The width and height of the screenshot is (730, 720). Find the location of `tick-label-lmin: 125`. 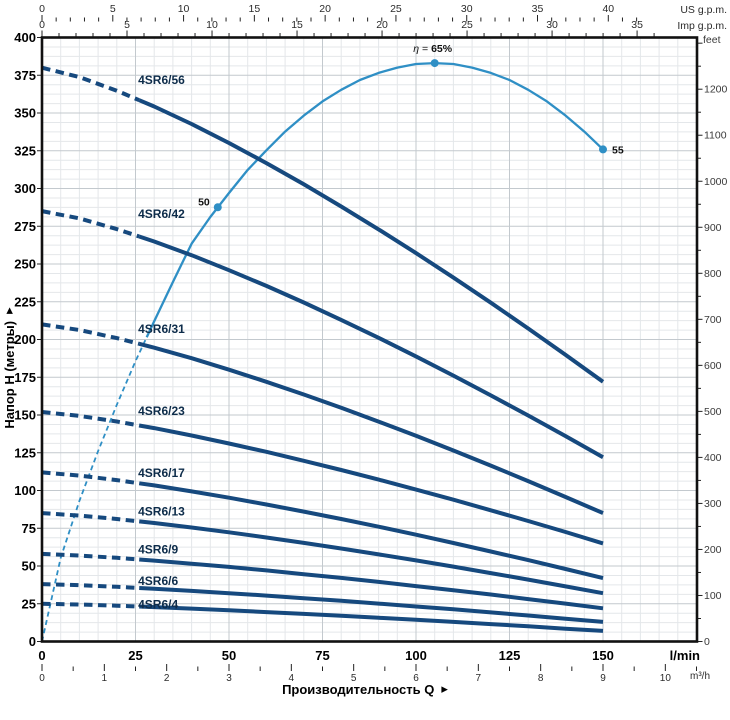

tick-label-lmin: 125 is located at coordinates (510, 655).